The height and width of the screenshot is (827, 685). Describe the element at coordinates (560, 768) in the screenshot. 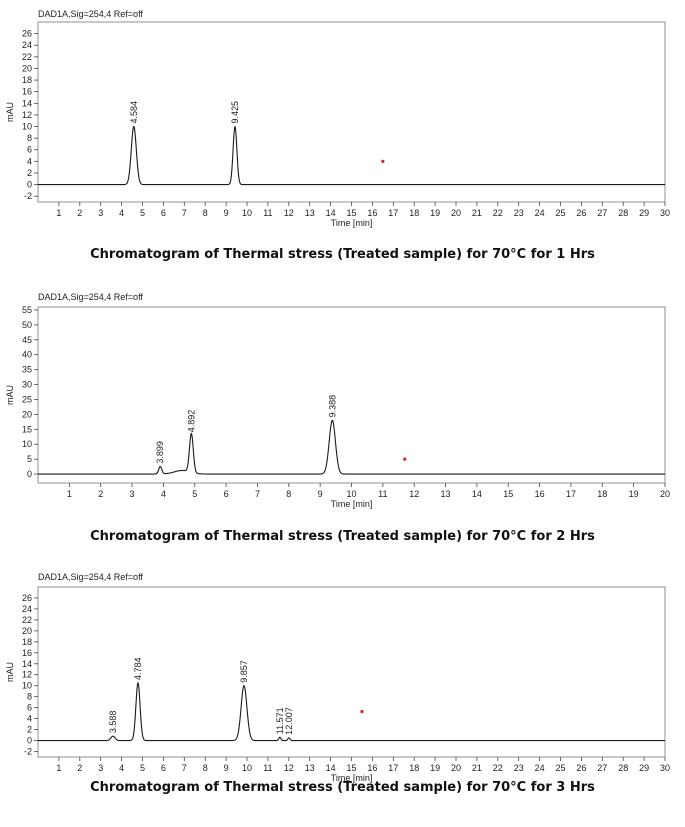

I see `x-tick-label: 25` at that location.